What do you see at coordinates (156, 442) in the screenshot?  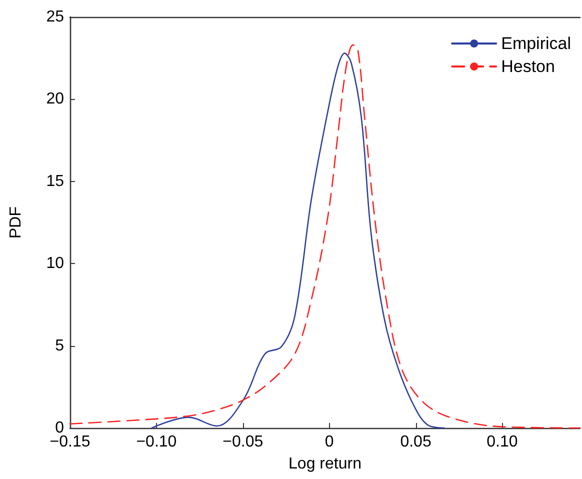 I see `x-tick-label: −0.10` at bounding box center [156, 442].